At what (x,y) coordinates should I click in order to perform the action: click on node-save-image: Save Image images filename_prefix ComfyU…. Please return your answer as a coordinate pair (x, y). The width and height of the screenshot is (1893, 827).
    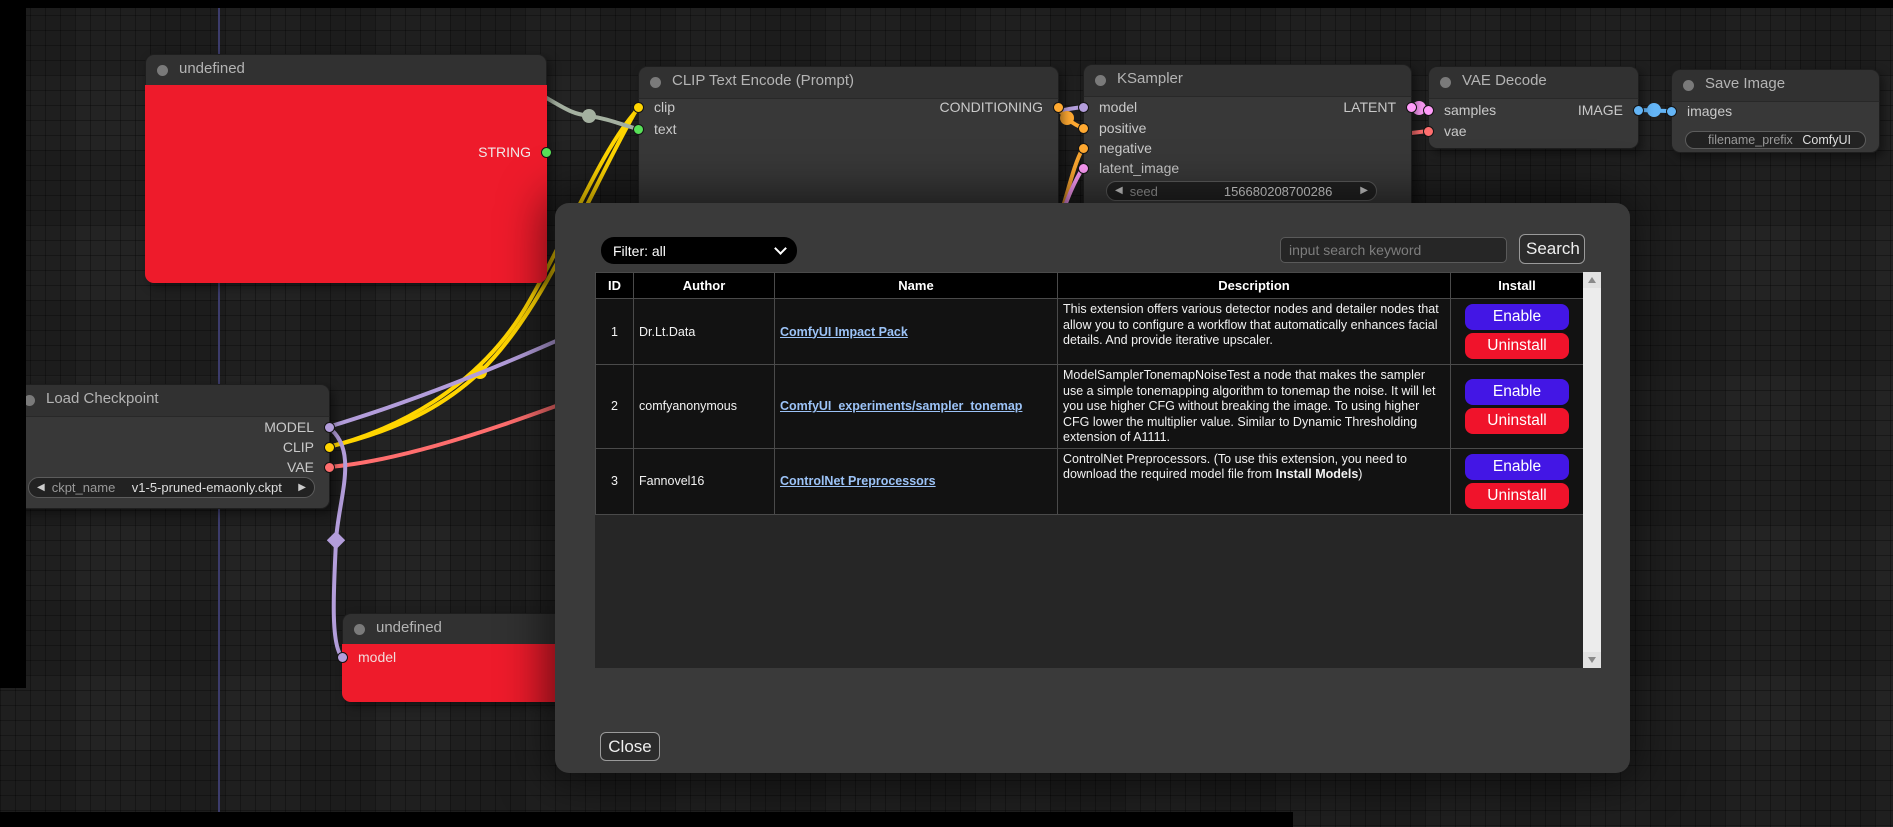
    Looking at the image, I should click on (1773, 111).